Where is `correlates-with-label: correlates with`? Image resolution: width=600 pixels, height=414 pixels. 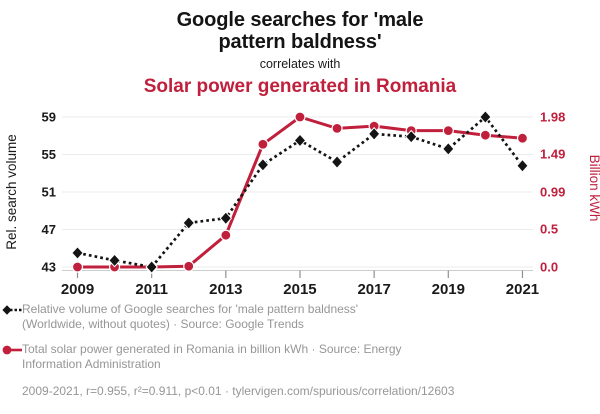 correlates-with-label: correlates with is located at coordinates (300, 64).